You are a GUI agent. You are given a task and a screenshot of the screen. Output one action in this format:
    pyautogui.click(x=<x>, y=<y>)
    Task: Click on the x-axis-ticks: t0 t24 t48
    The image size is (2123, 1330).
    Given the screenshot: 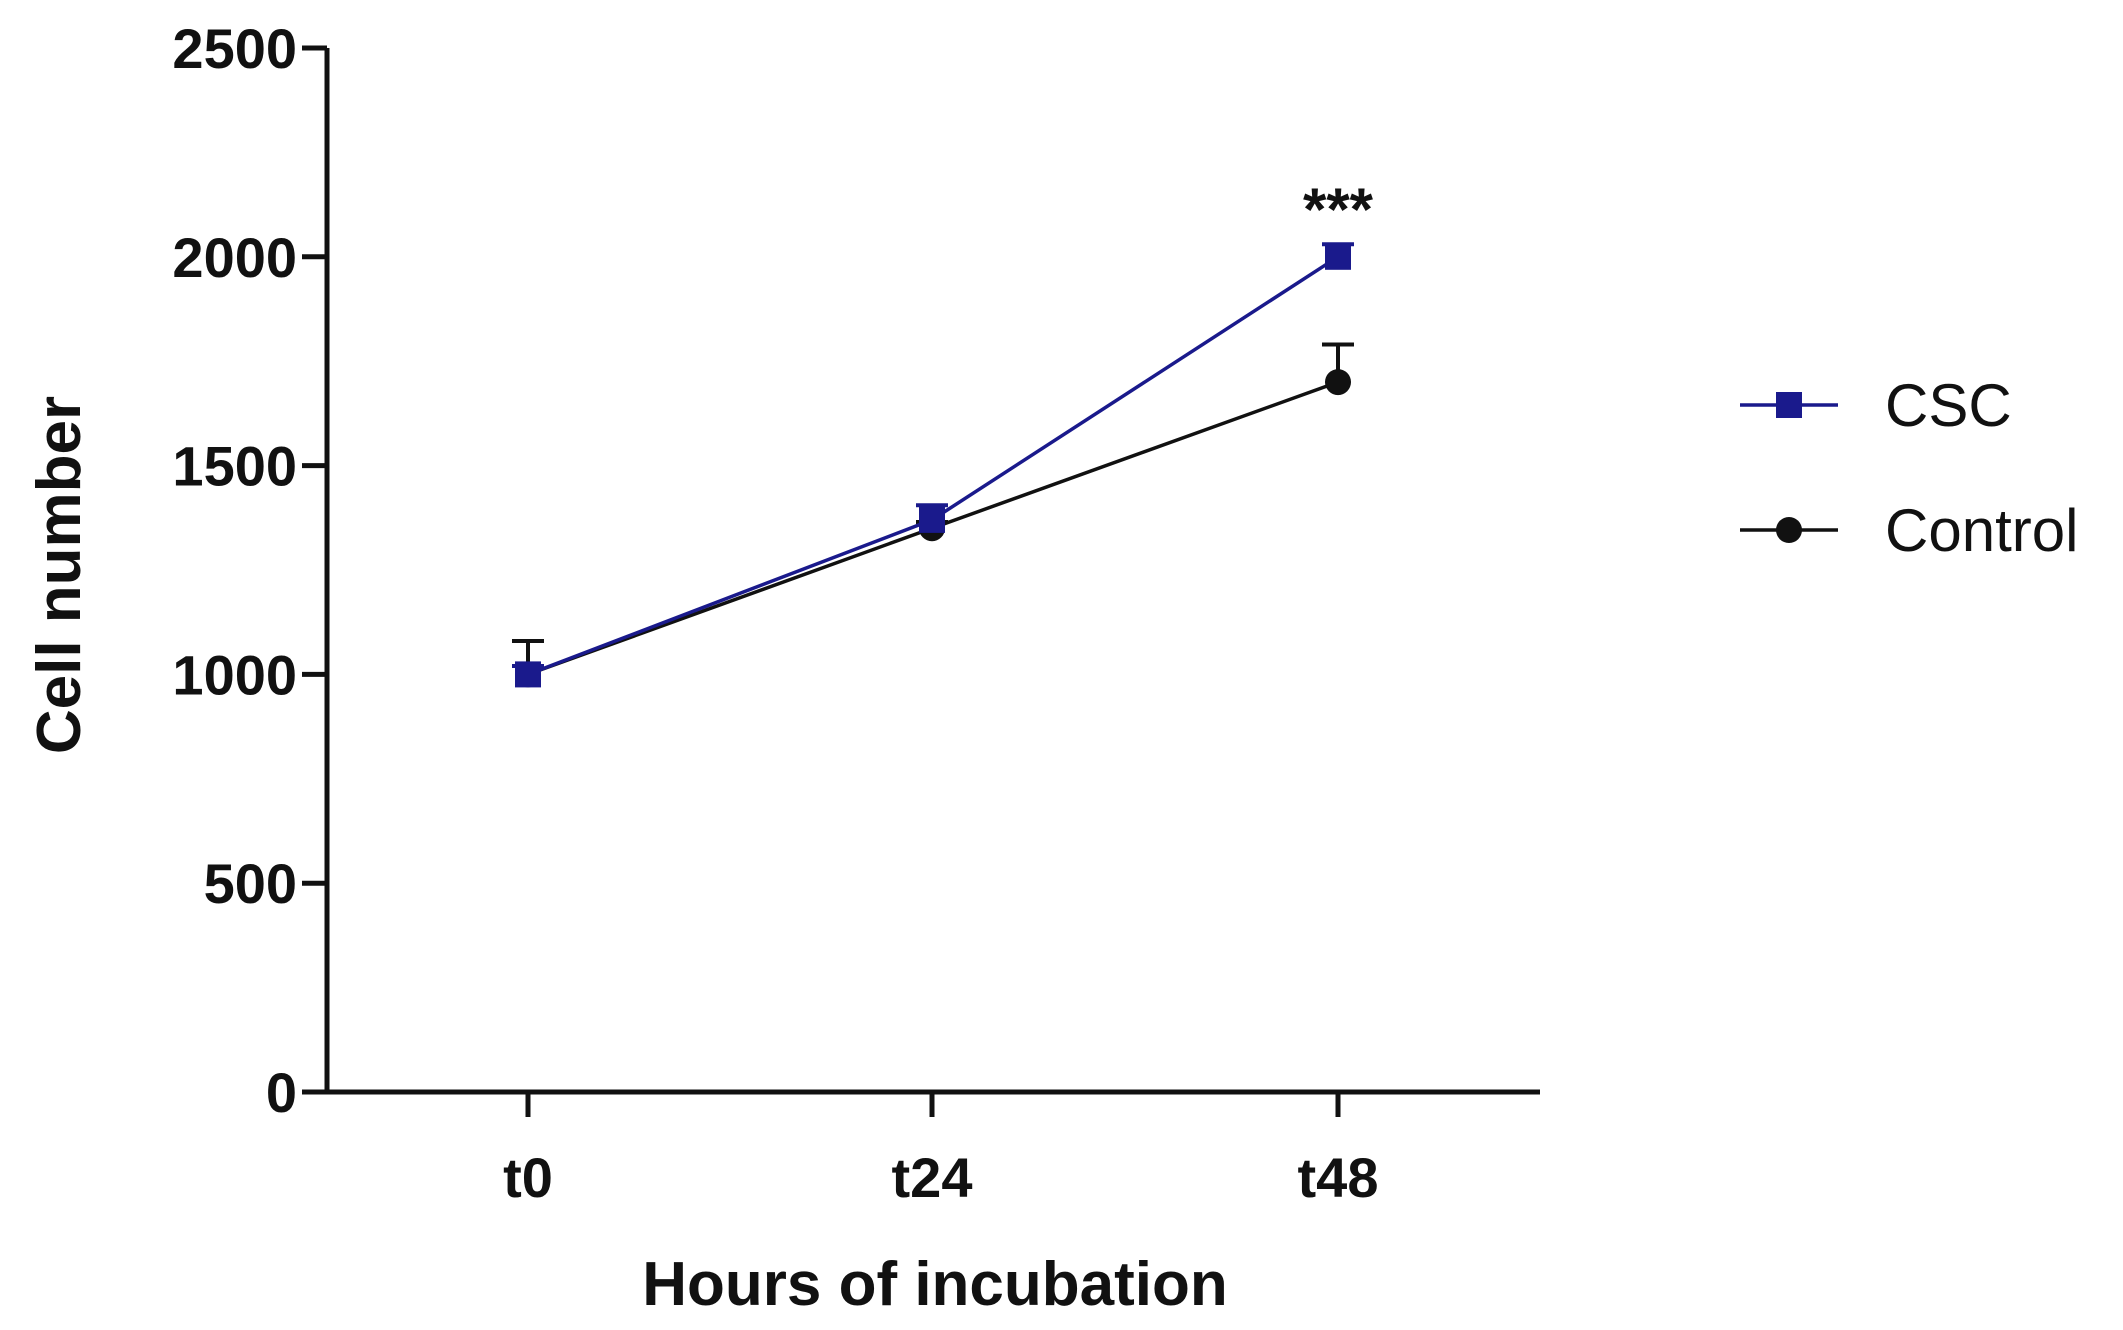 What is the action you would take?
    pyautogui.click(x=940, y=1150)
    